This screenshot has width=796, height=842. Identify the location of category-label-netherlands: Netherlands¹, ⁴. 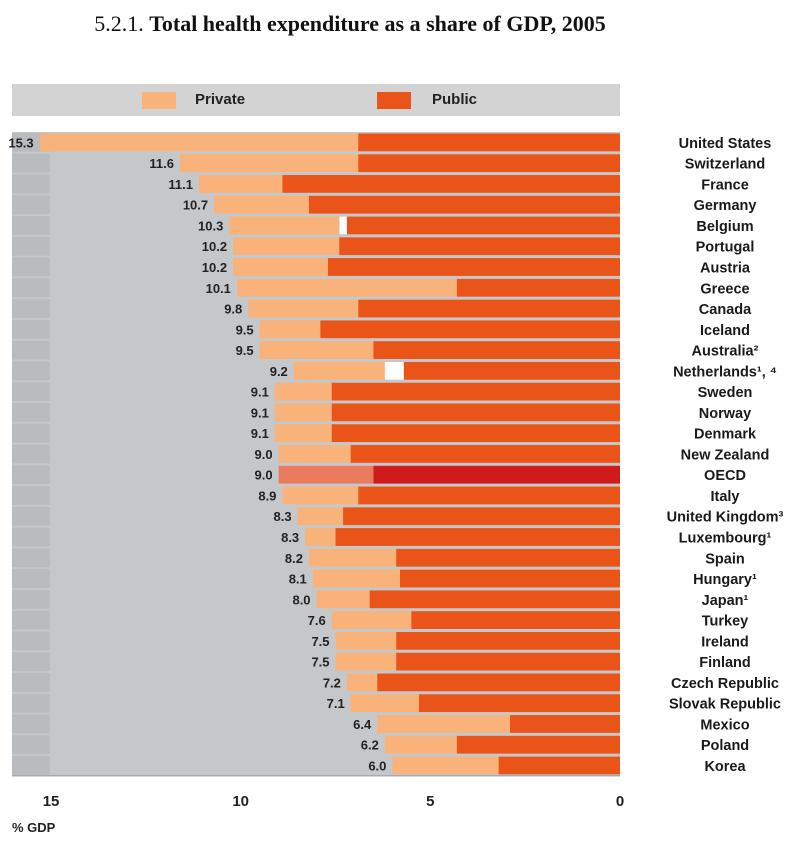
(725, 372).